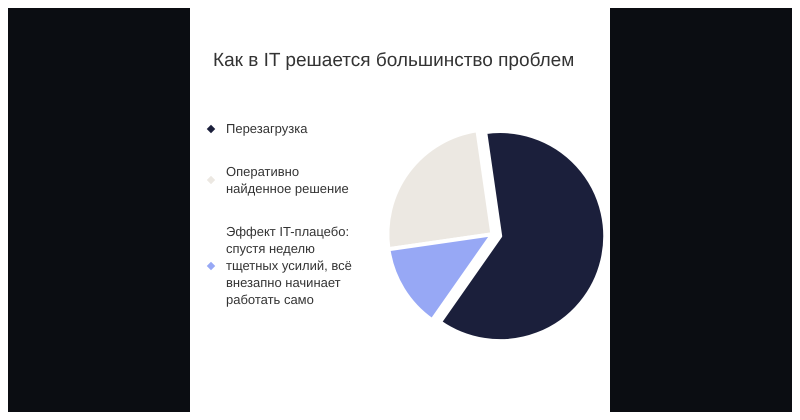 The width and height of the screenshot is (800, 420). I want to click on legend-label: Перезагрузка, so click(267, 128).